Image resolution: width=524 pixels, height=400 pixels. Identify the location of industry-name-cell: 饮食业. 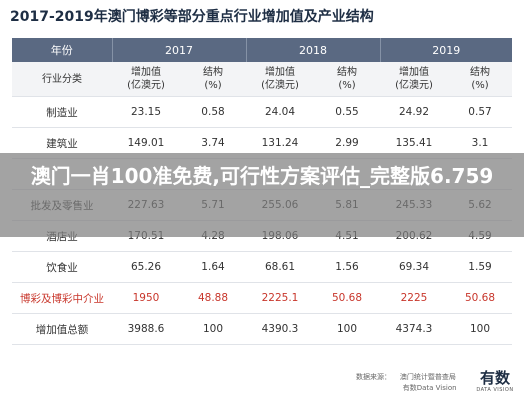
(62, 267).